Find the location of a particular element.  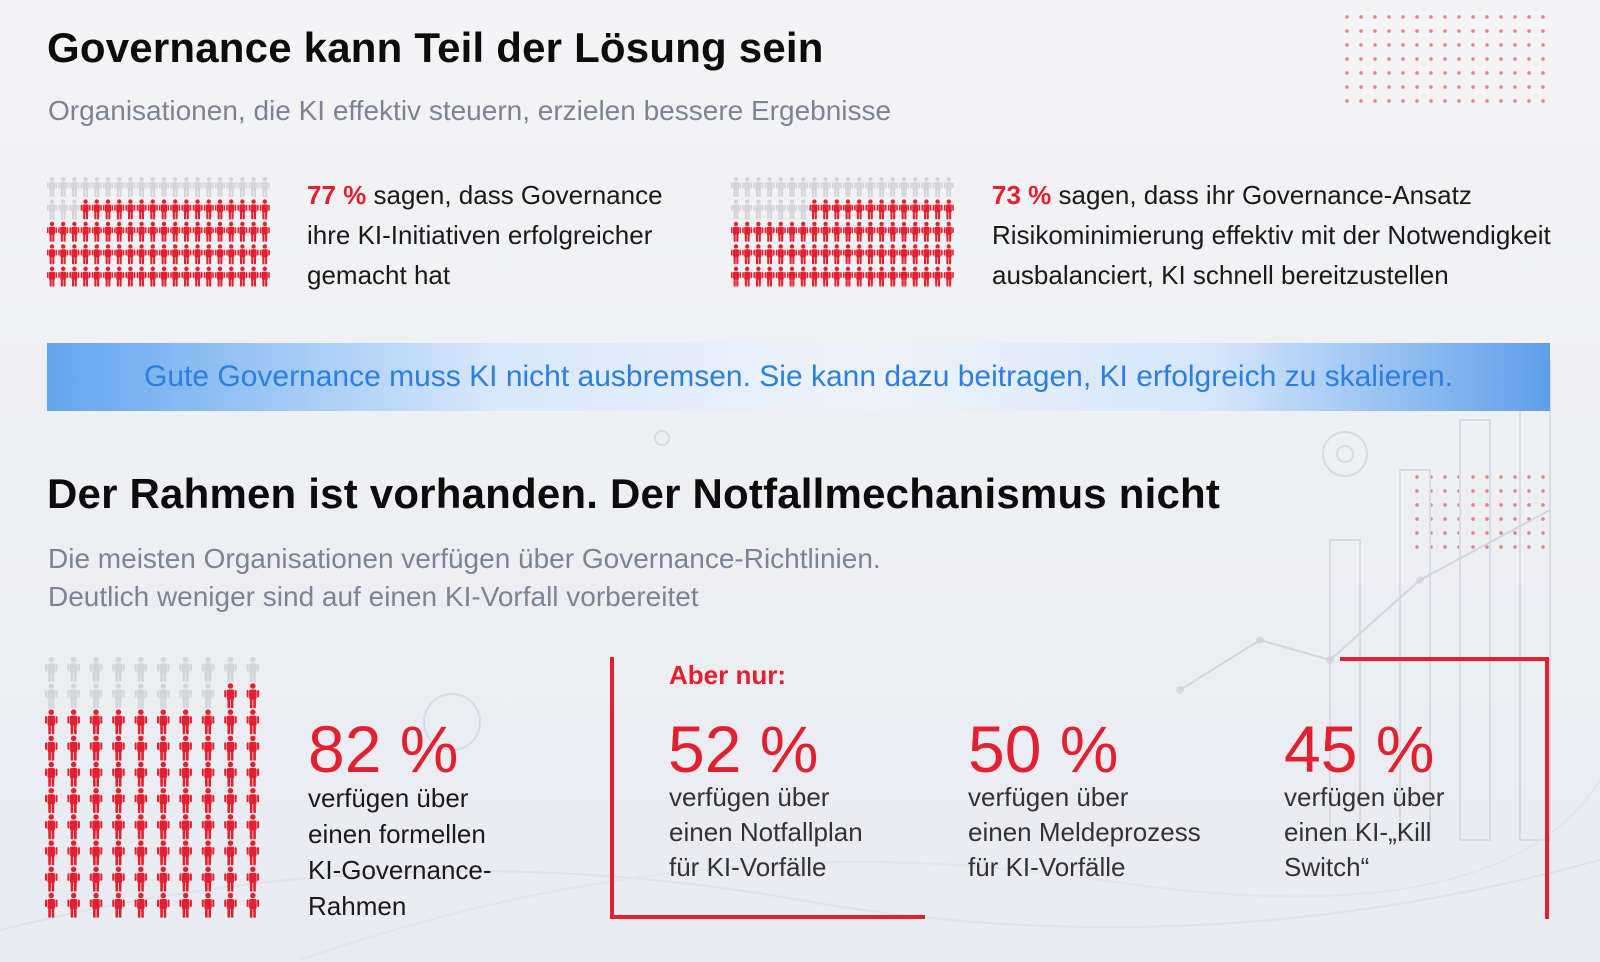

substat2-line: für KI-Vorfälle is located at coordinates (1047, 867).